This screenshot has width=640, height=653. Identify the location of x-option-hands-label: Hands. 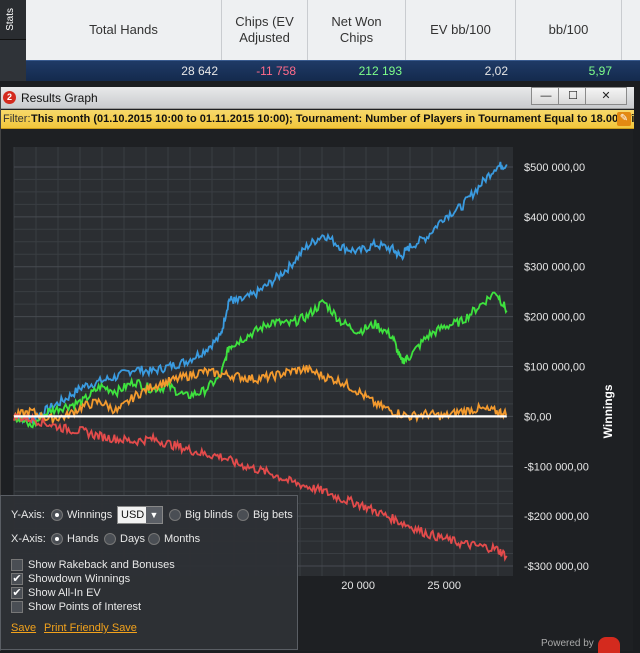
(83, 539).